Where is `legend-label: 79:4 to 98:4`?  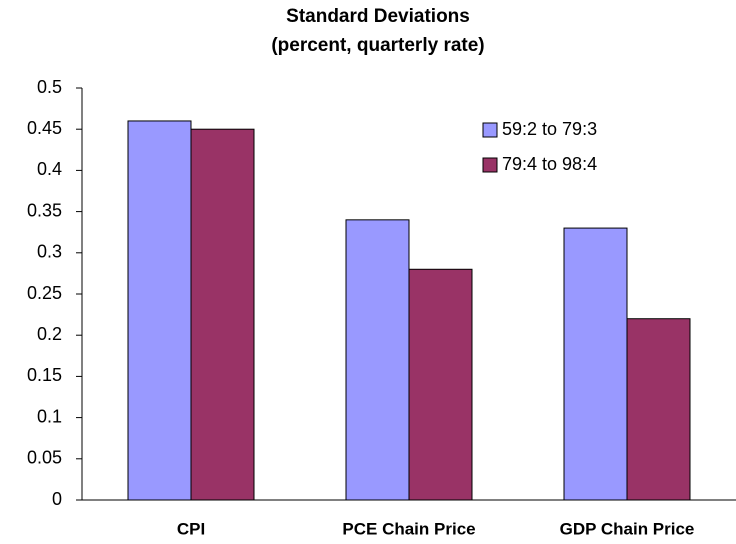 legend-label: 79:4 to 98:4 is located at coordinates (549, 164).